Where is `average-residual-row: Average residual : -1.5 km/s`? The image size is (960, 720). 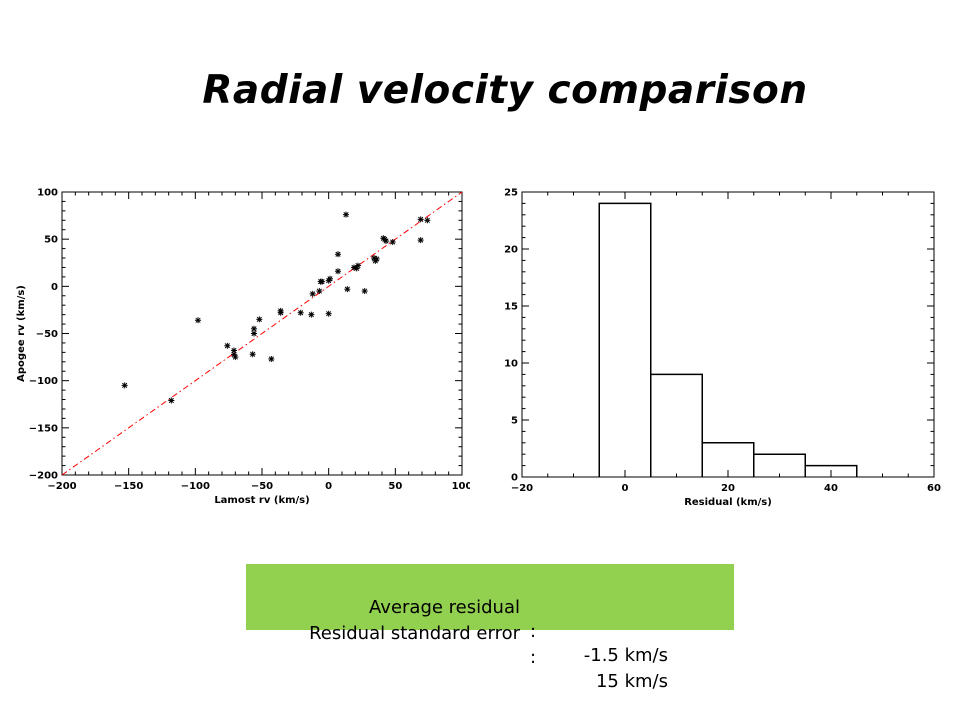 average-residual-row: Average residual : -1.5 km/s is located at coordinates (457, 619).